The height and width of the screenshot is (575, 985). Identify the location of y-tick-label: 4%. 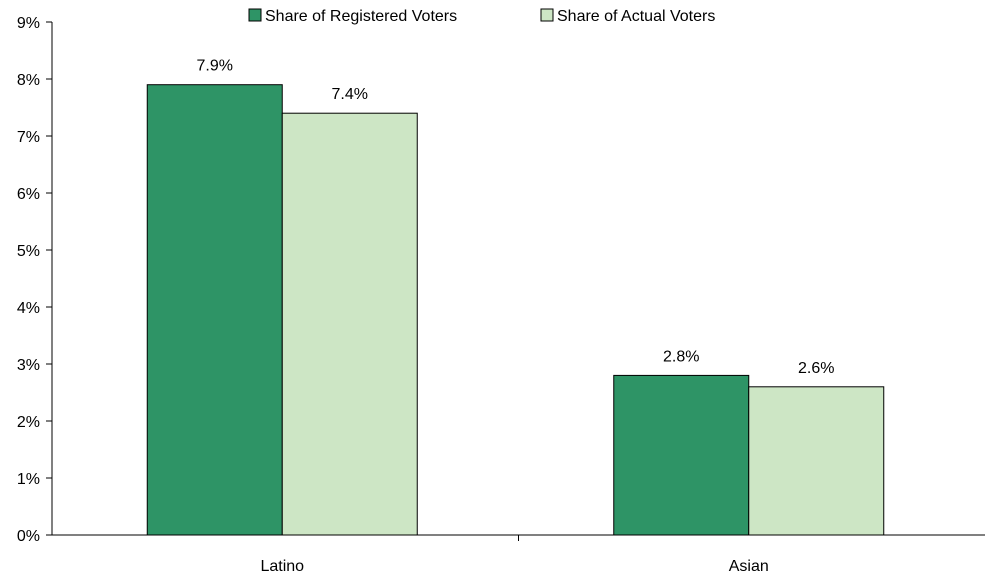
(28, 308).